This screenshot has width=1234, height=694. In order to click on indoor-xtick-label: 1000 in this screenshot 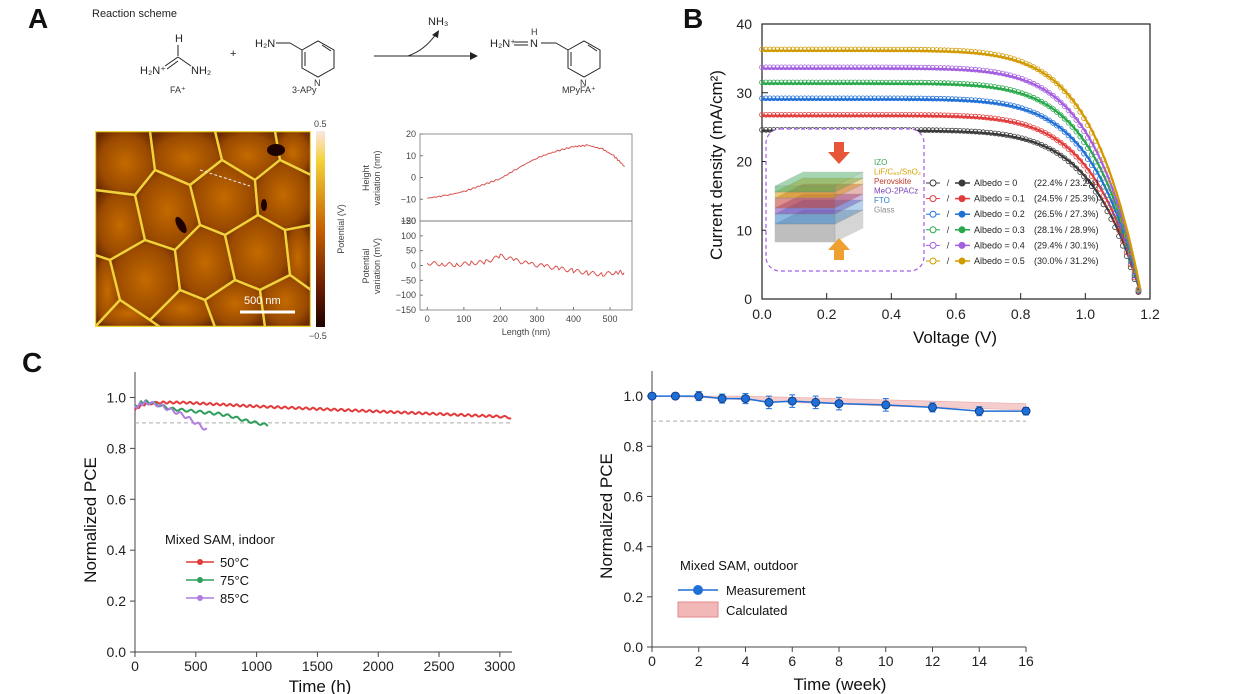, I will do `click(256, 666)`.